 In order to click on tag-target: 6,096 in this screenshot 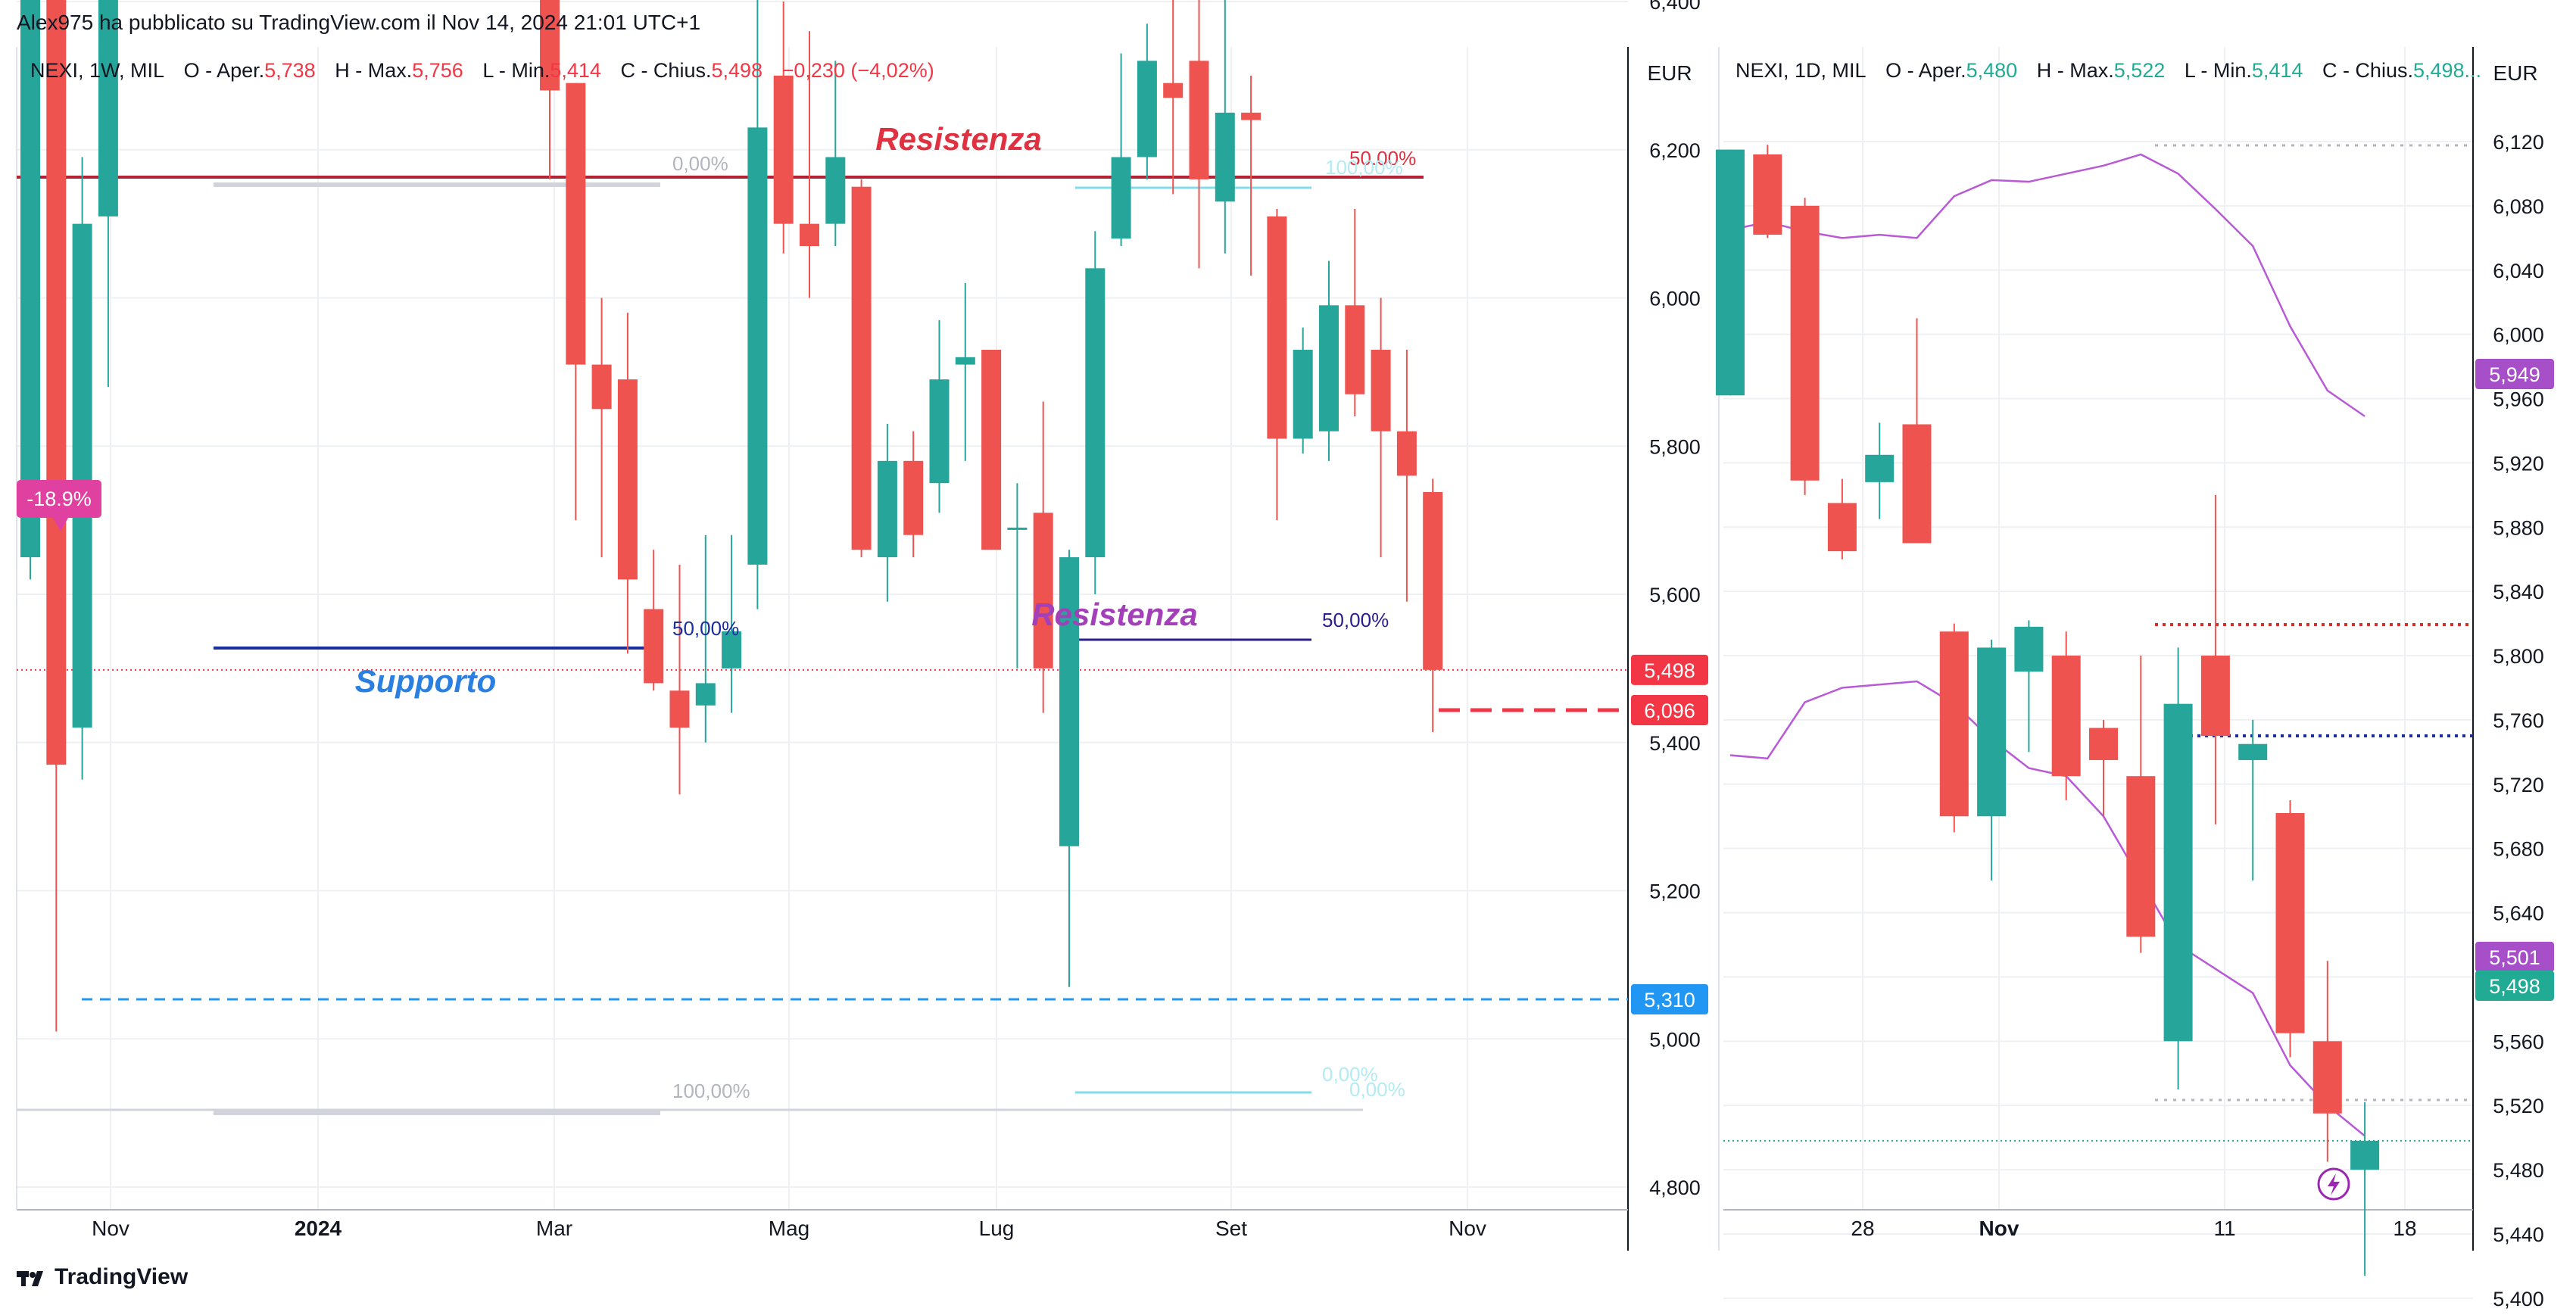, I will do `click(1669, 710)`.